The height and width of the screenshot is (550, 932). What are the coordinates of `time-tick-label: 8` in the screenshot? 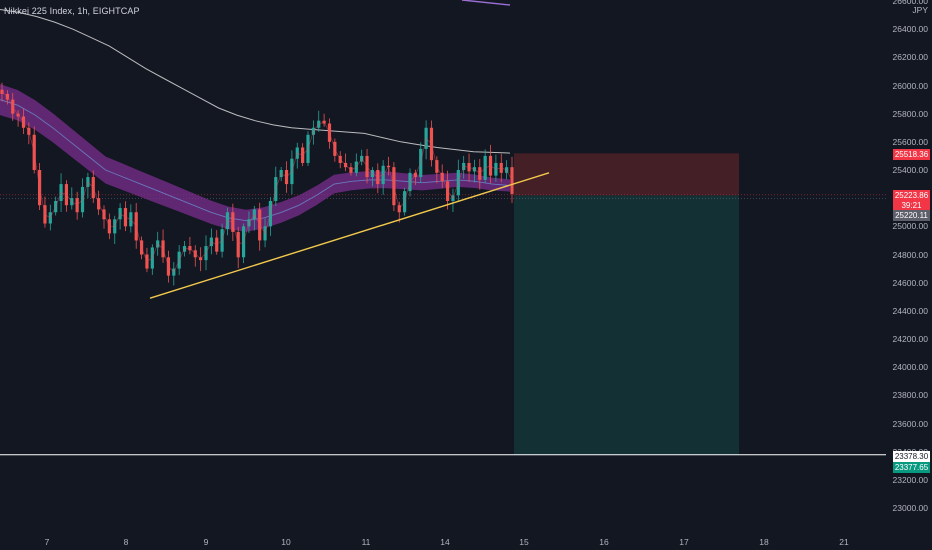 It's located at (126, 542).